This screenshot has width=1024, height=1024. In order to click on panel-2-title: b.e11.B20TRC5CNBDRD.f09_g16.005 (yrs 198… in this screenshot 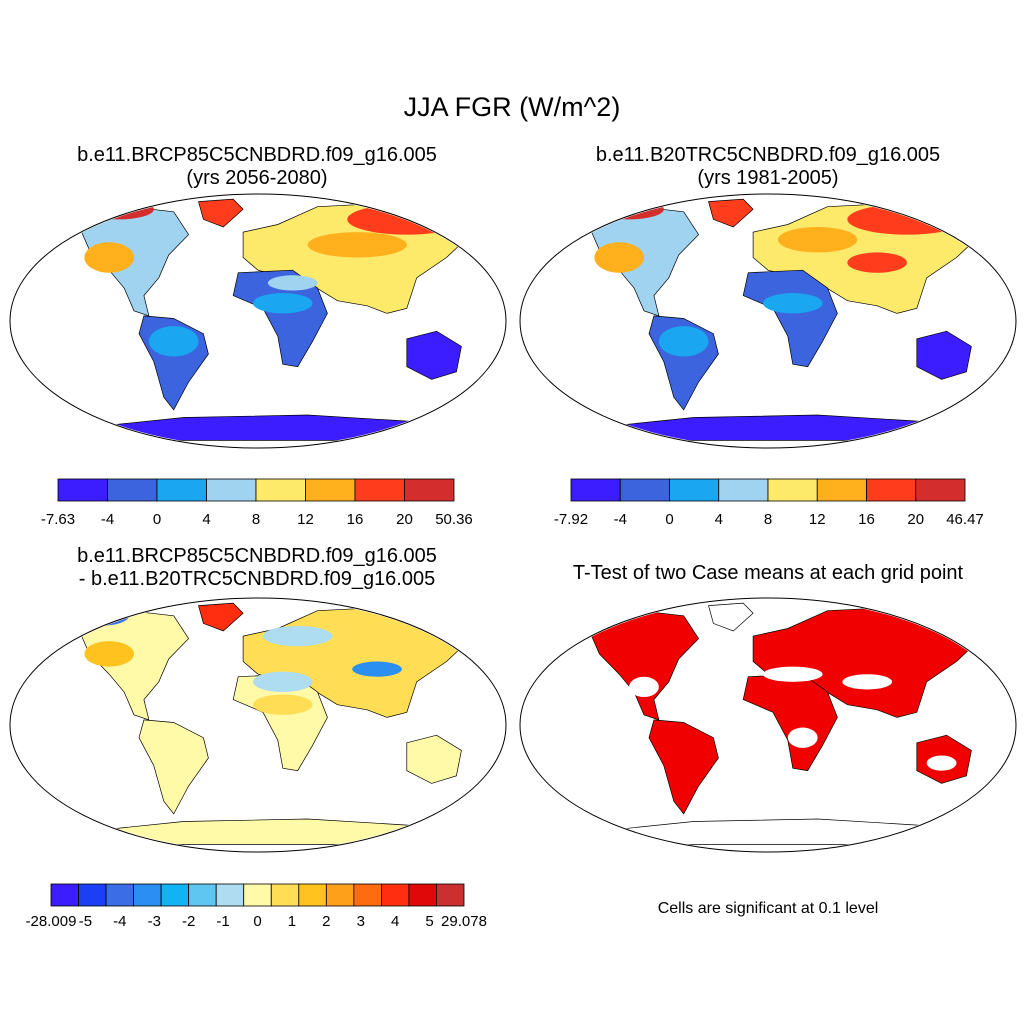, I will do `click(768, 167)`.